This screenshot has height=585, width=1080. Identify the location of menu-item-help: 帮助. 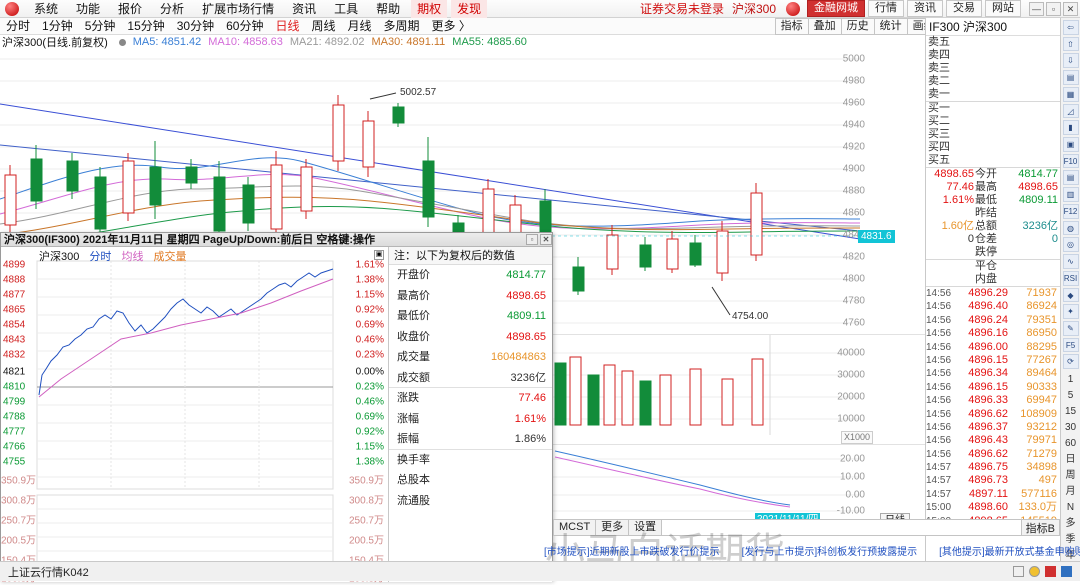
(388, 8).